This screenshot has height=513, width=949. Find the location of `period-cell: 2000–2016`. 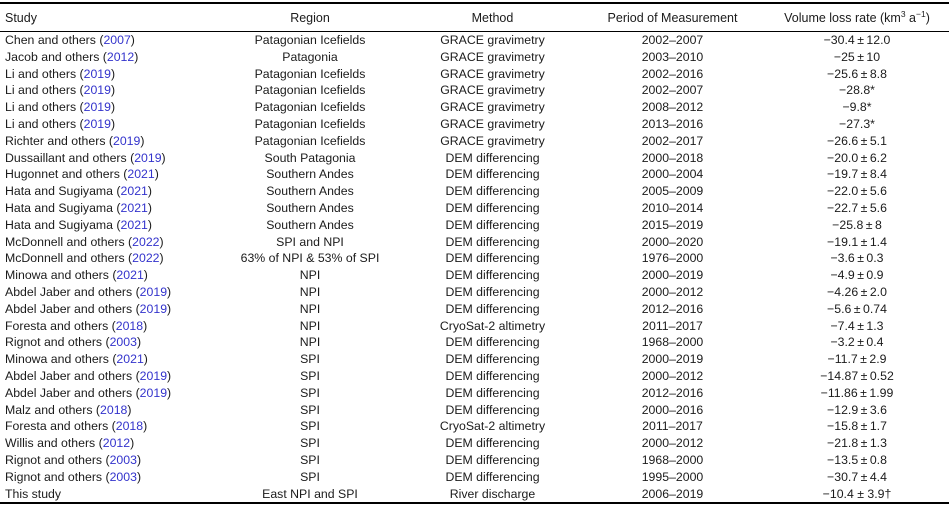

period-cell: 2000–2016 is located at coordinates (672, 409).